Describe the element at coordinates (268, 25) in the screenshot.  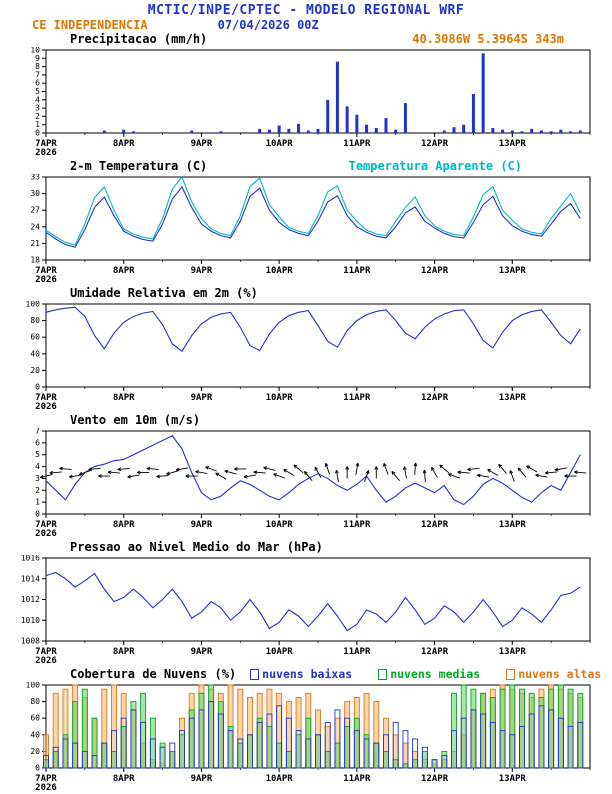
I see `run-datetime: 07/04/2026 00Z` at that location.